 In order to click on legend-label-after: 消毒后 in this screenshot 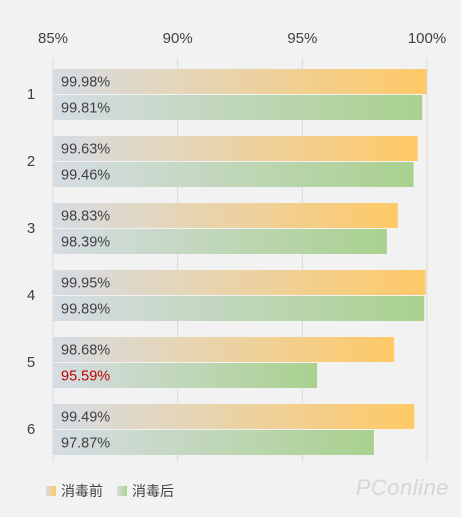, I will do `click(153, 491)`.